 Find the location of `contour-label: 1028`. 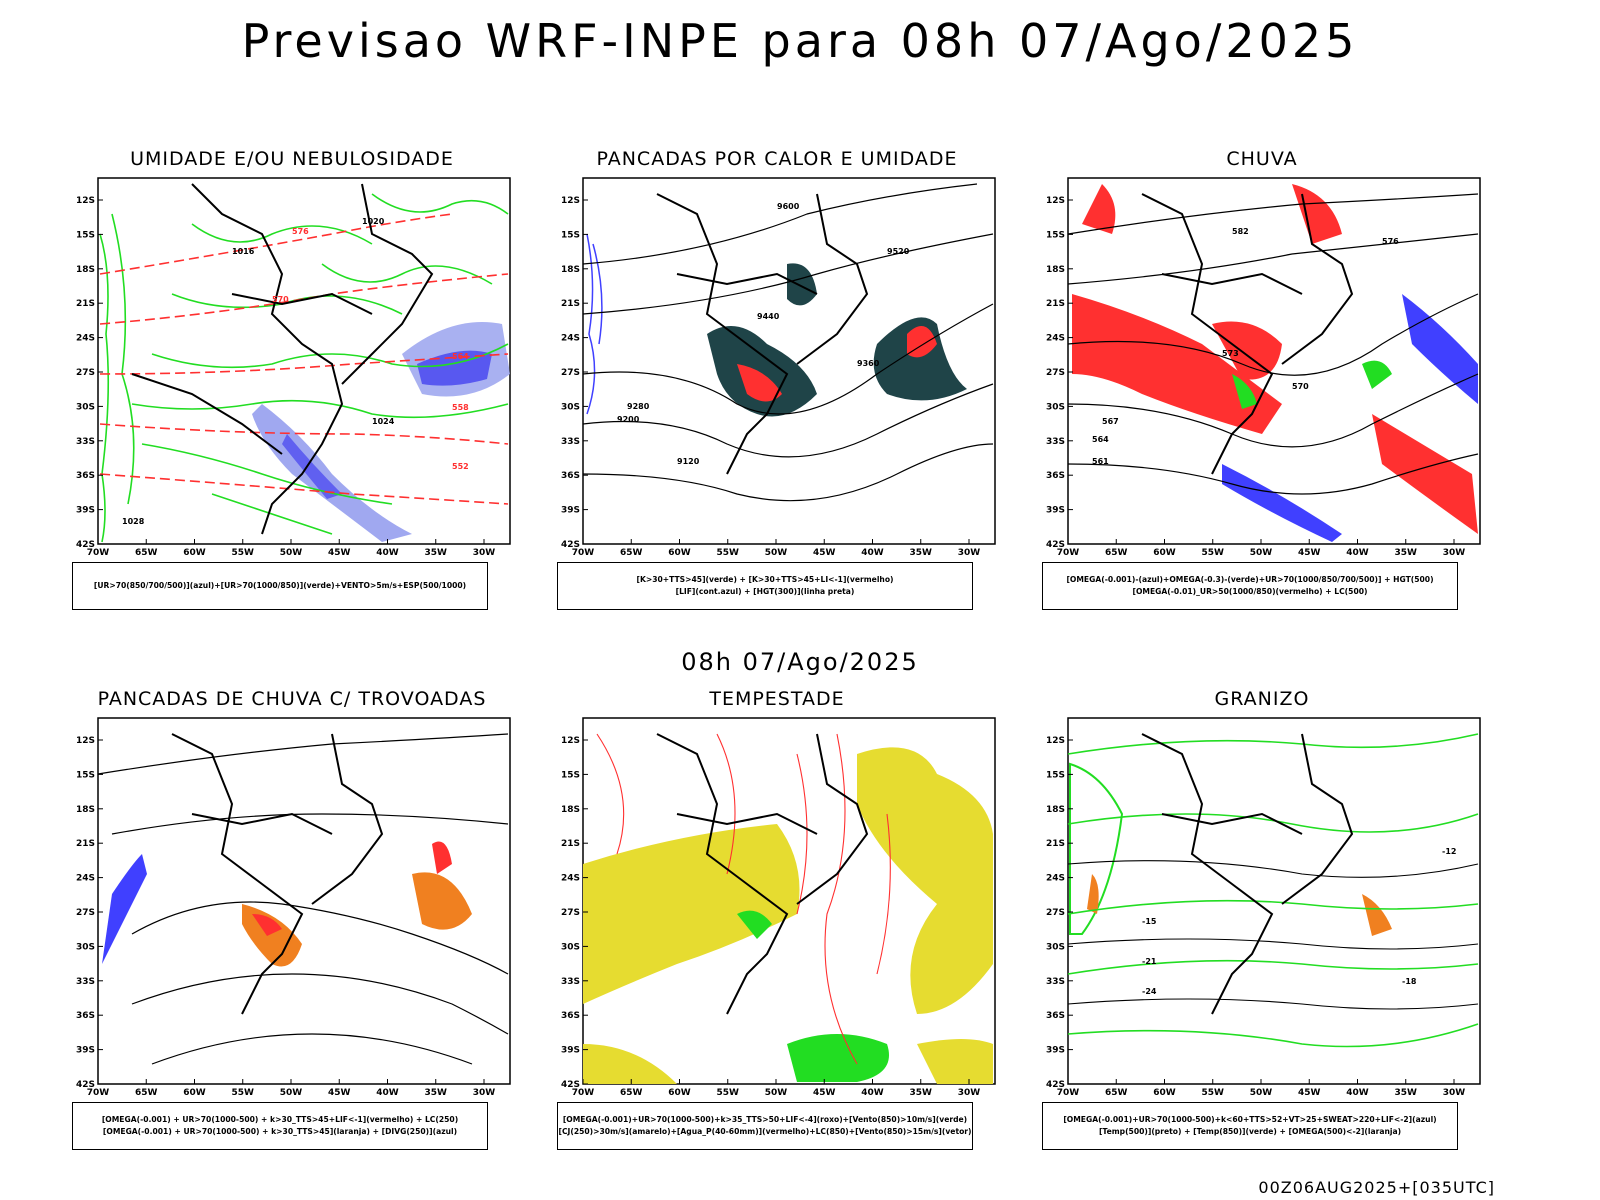

contour-label: 1028 is located at coordinates (133, 521).